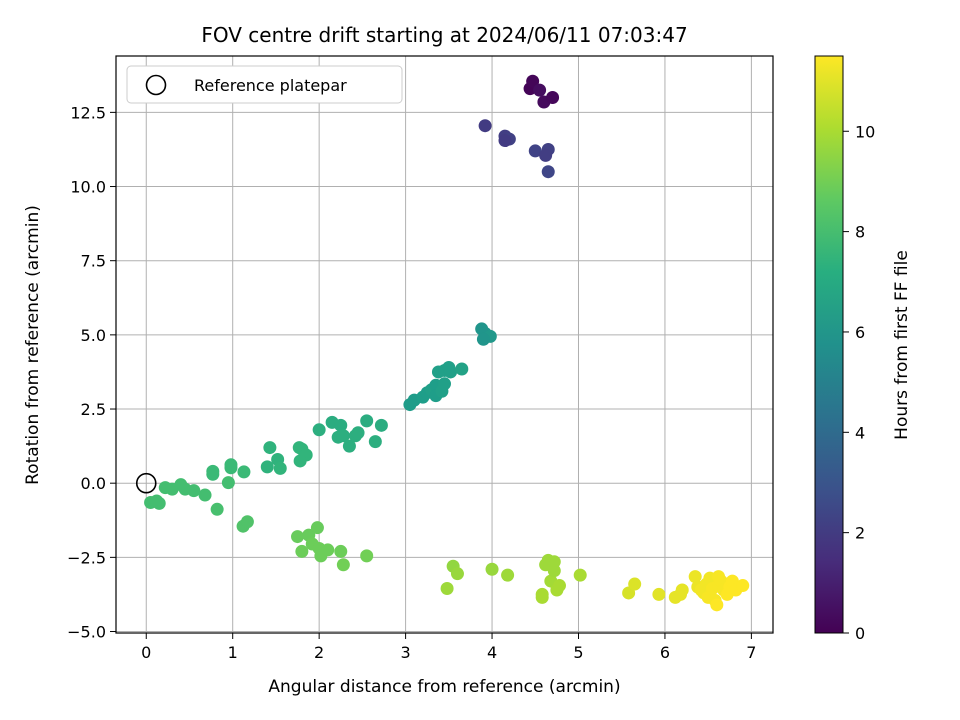 This screenshot has width=960, height=720. Describe the element at coordinates (88, 112) in the screenshot. I see `y-tick-label: 12.5` at that location.